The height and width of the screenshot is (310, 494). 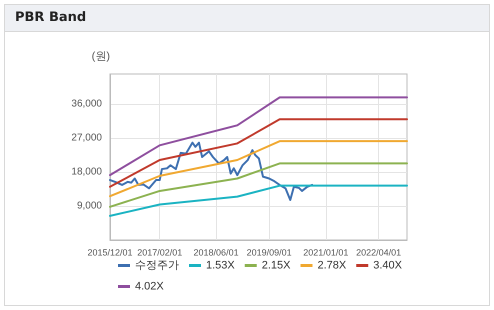 What do you see at coordinates (159, 253) in the screenshot?
I see `x-tick-label: 2017/02/01` at bounding box center [159, 253].